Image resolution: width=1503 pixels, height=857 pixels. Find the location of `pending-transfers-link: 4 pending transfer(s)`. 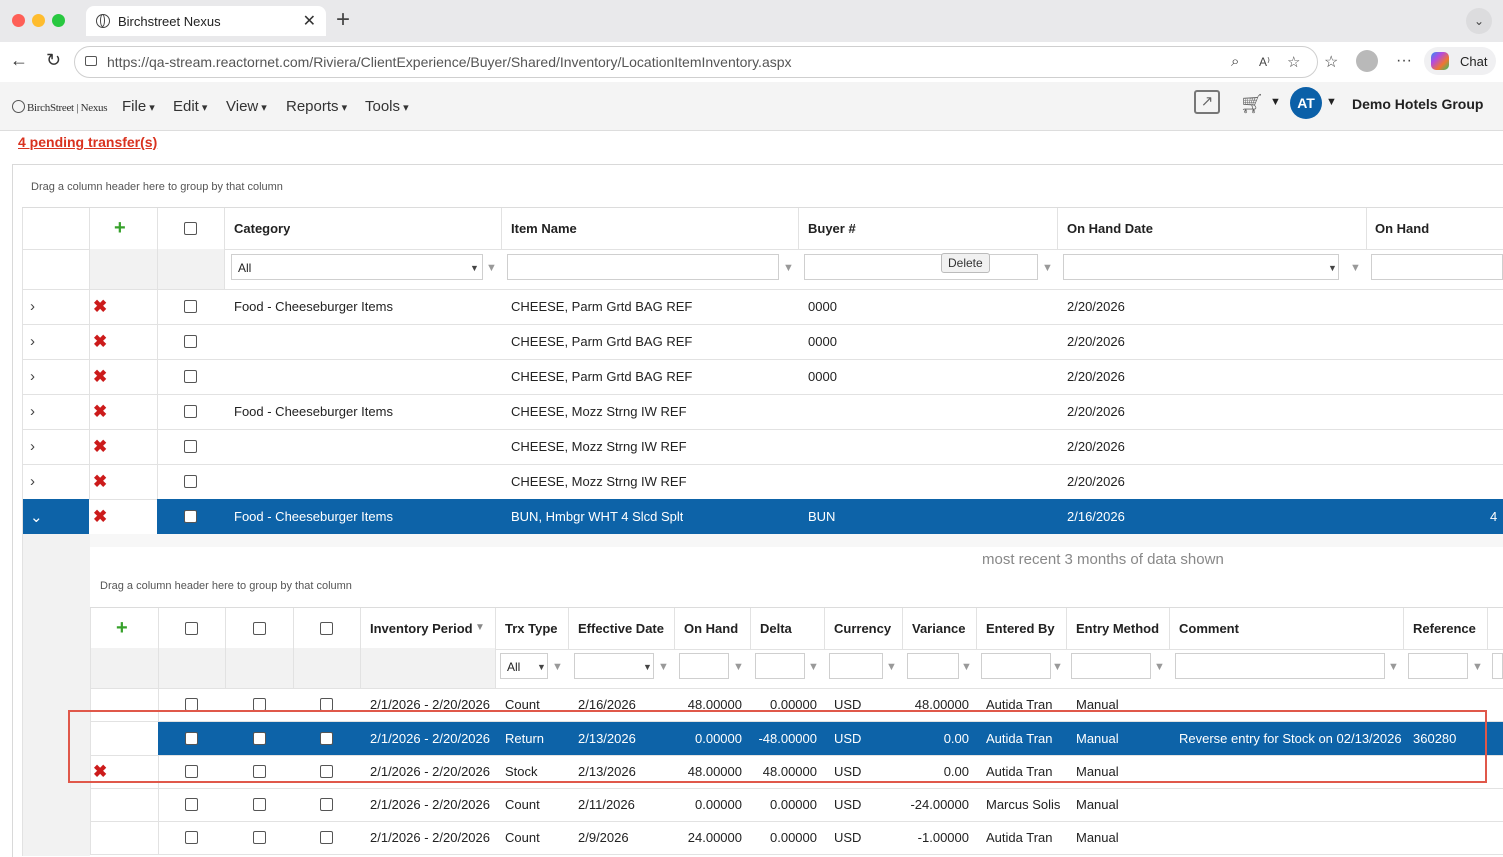

pending-transfers-link: 4 pending transfer(s) is located at coordinates (88, 142).